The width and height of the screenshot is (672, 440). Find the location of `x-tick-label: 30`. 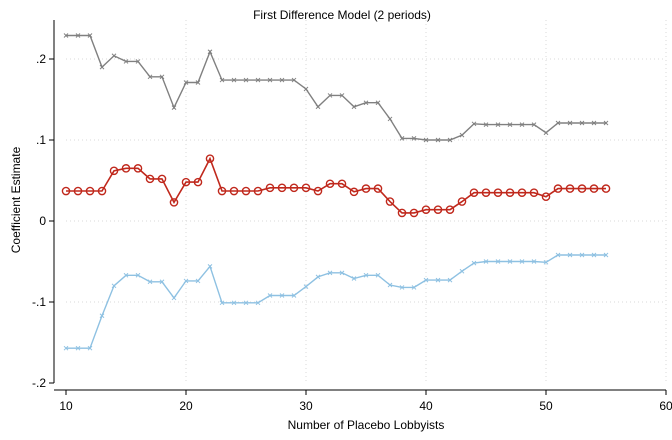

x-tick-label: 30 is located at coordinates (306, 406).